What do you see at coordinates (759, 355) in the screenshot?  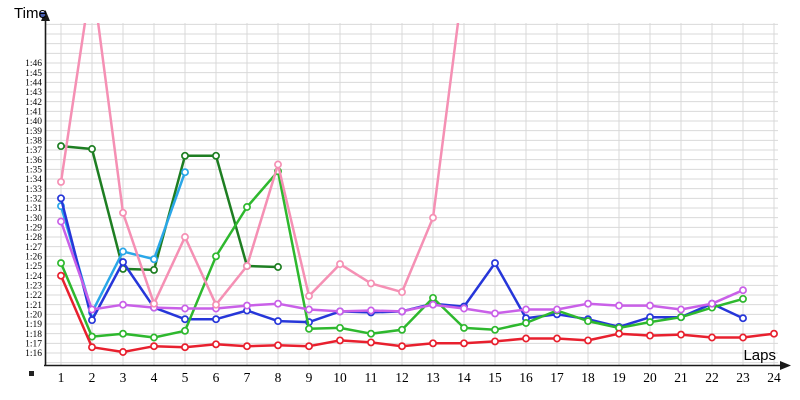 I see `x-axis-title: Laps` at bounding box center [759, 355].